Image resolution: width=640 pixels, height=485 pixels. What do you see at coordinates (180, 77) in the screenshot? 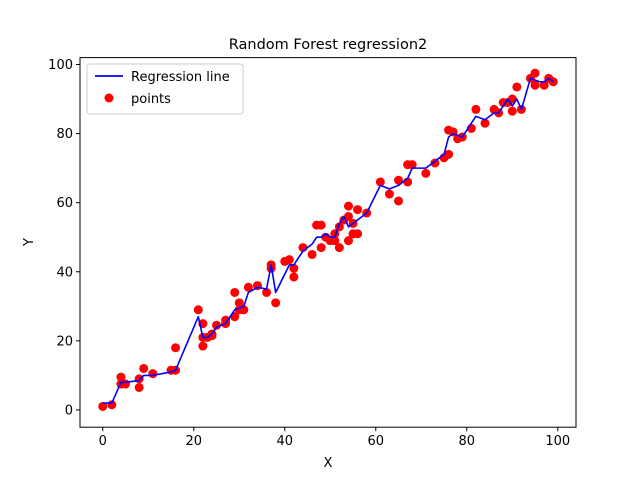
I see `legend-label-regression-line: Regression line` at bounding box center [180, 77].